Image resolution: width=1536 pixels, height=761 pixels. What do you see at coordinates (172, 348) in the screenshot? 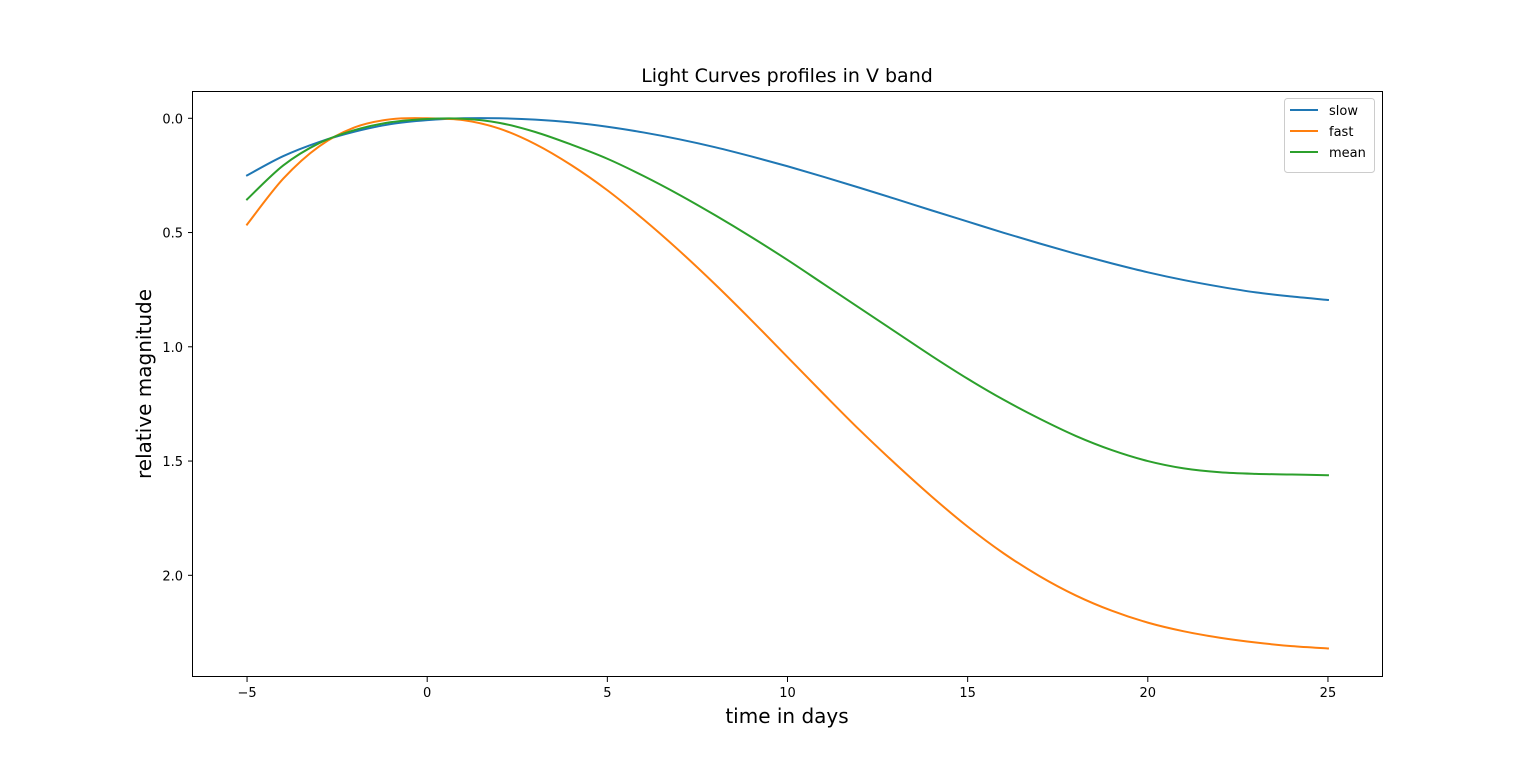
I see `y-tick-label: 1.0` at bounding box center [172, 348].